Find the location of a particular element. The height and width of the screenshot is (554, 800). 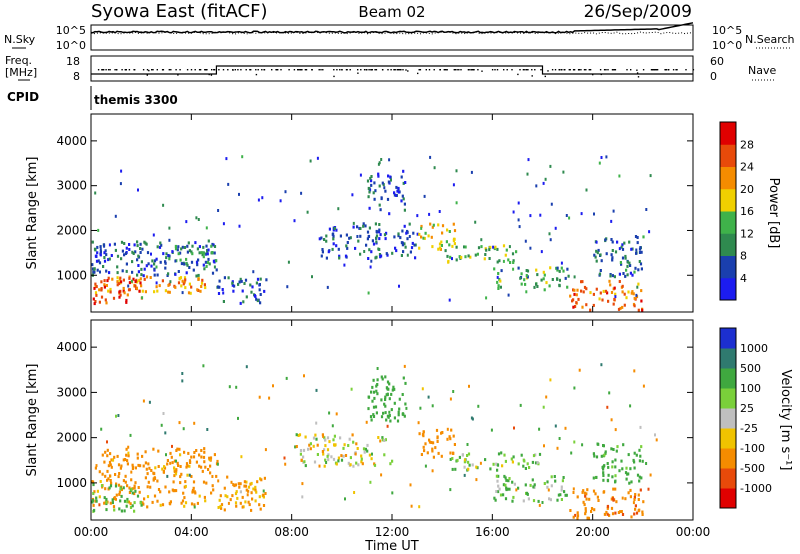

colorbar-tick-label: -1000 is located at coordinates (756, 488).